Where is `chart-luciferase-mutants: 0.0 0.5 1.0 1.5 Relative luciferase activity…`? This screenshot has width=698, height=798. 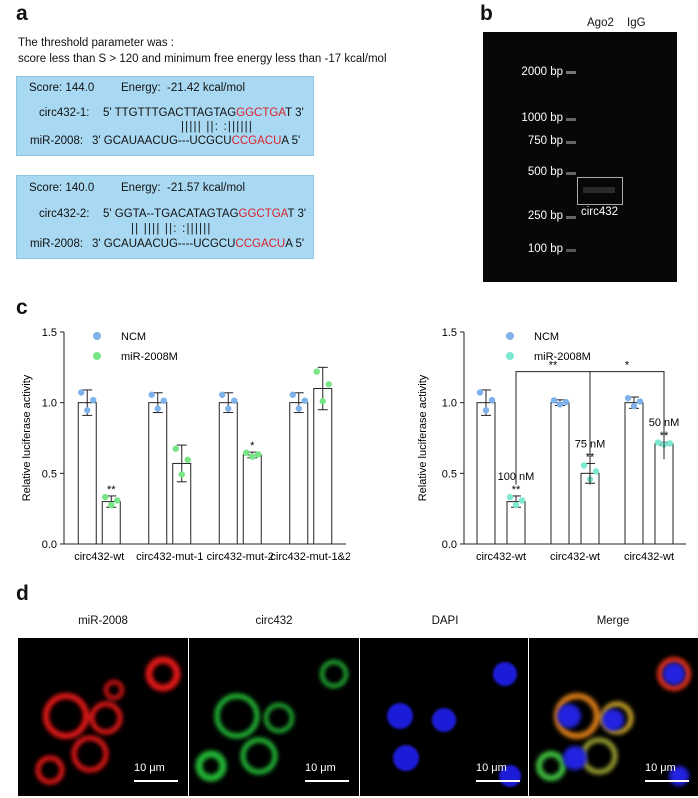 chart-luciferase-mutants: 0.0 0.5 1.0 1.5 Relative luciferase activity… is located at coordinates (185, 445).